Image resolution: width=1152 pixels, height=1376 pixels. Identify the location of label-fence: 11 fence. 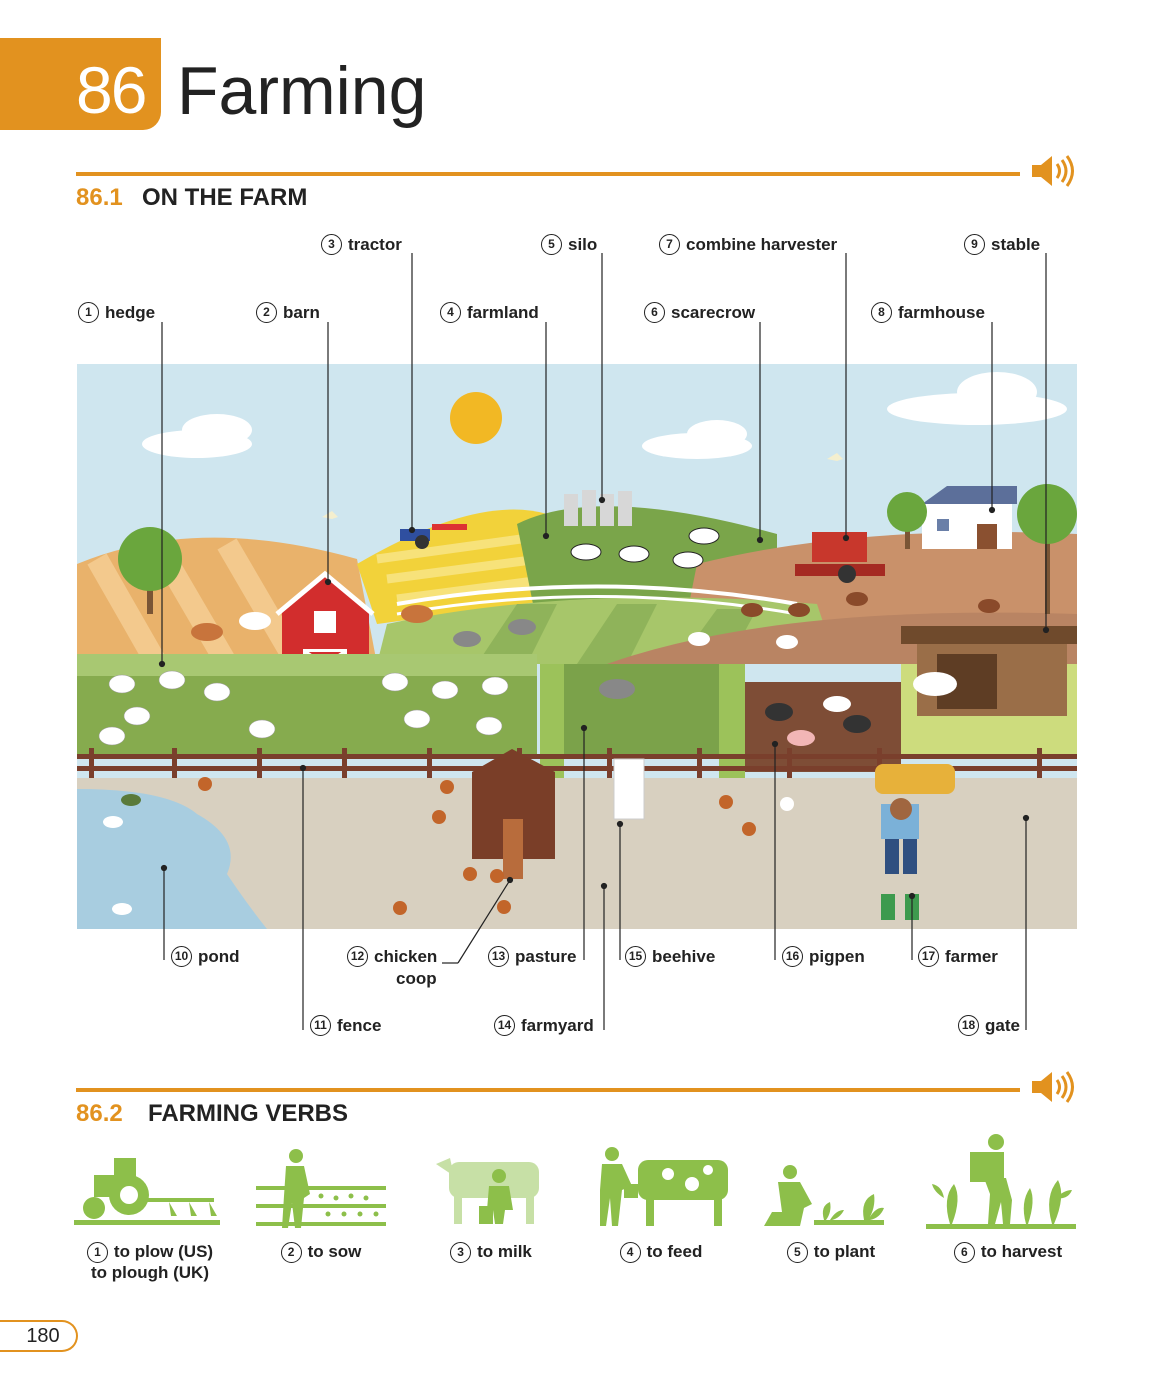
(345, 1025).